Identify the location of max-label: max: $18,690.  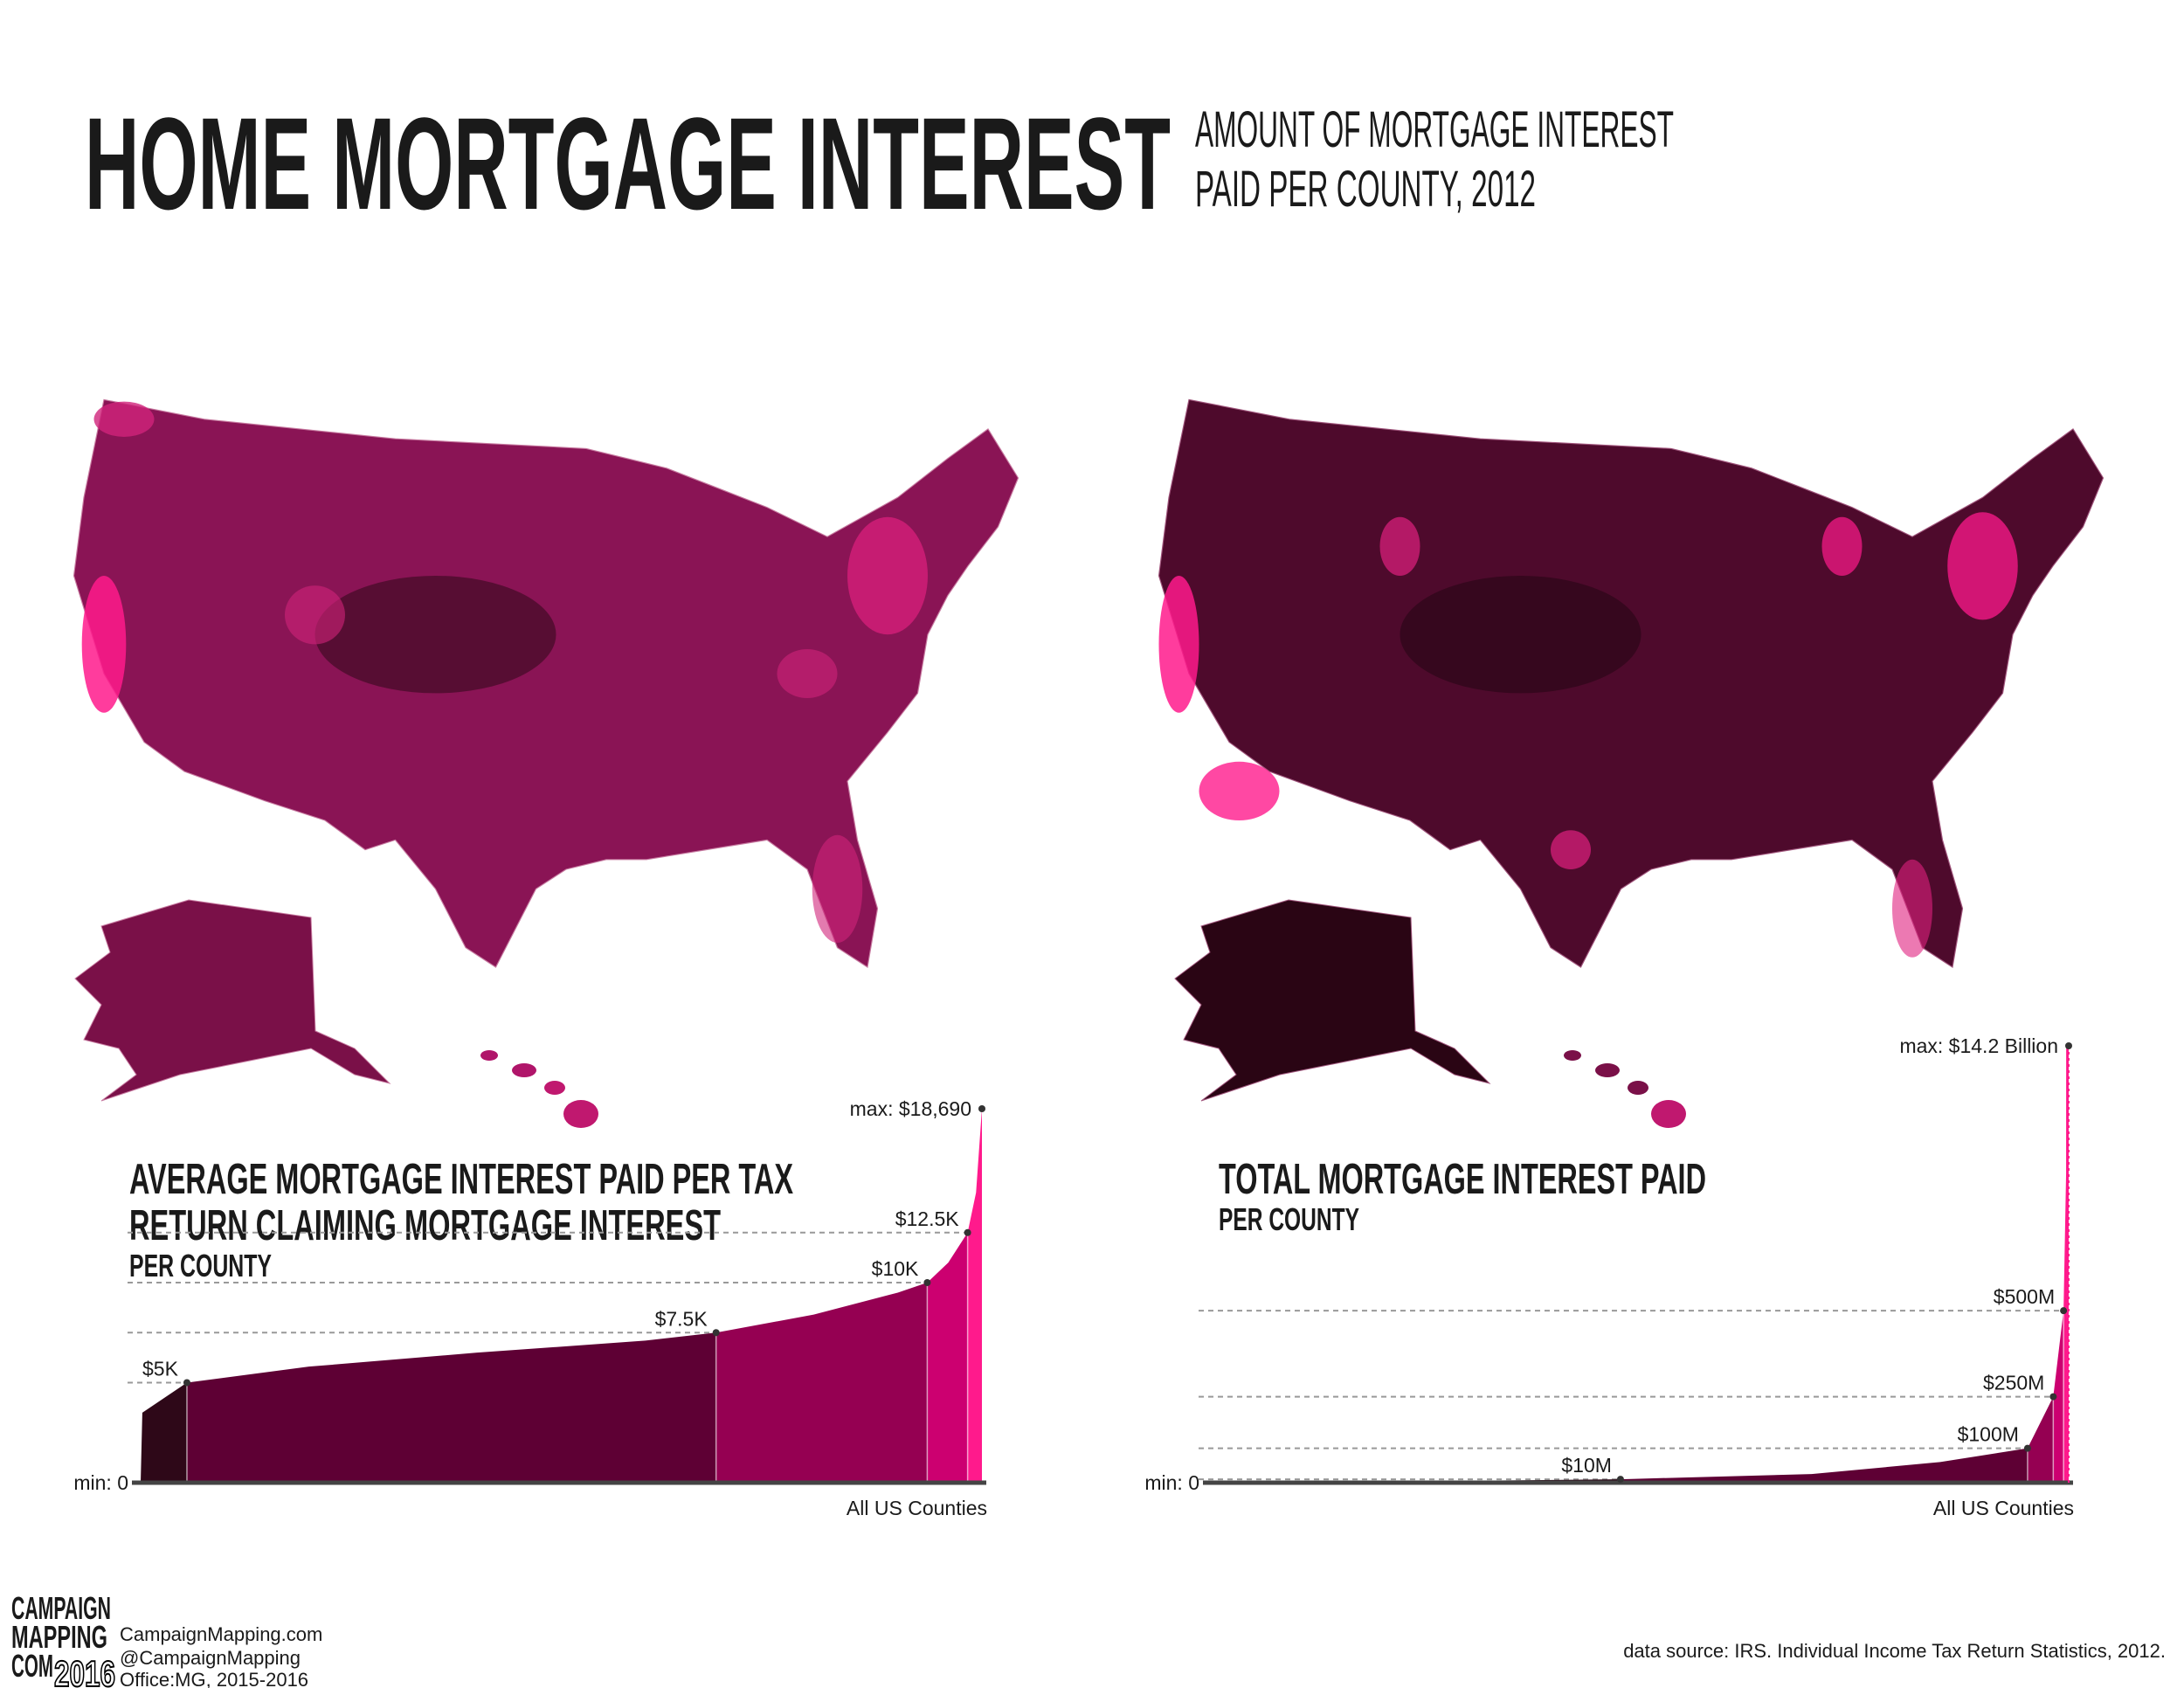
(910, 1108).